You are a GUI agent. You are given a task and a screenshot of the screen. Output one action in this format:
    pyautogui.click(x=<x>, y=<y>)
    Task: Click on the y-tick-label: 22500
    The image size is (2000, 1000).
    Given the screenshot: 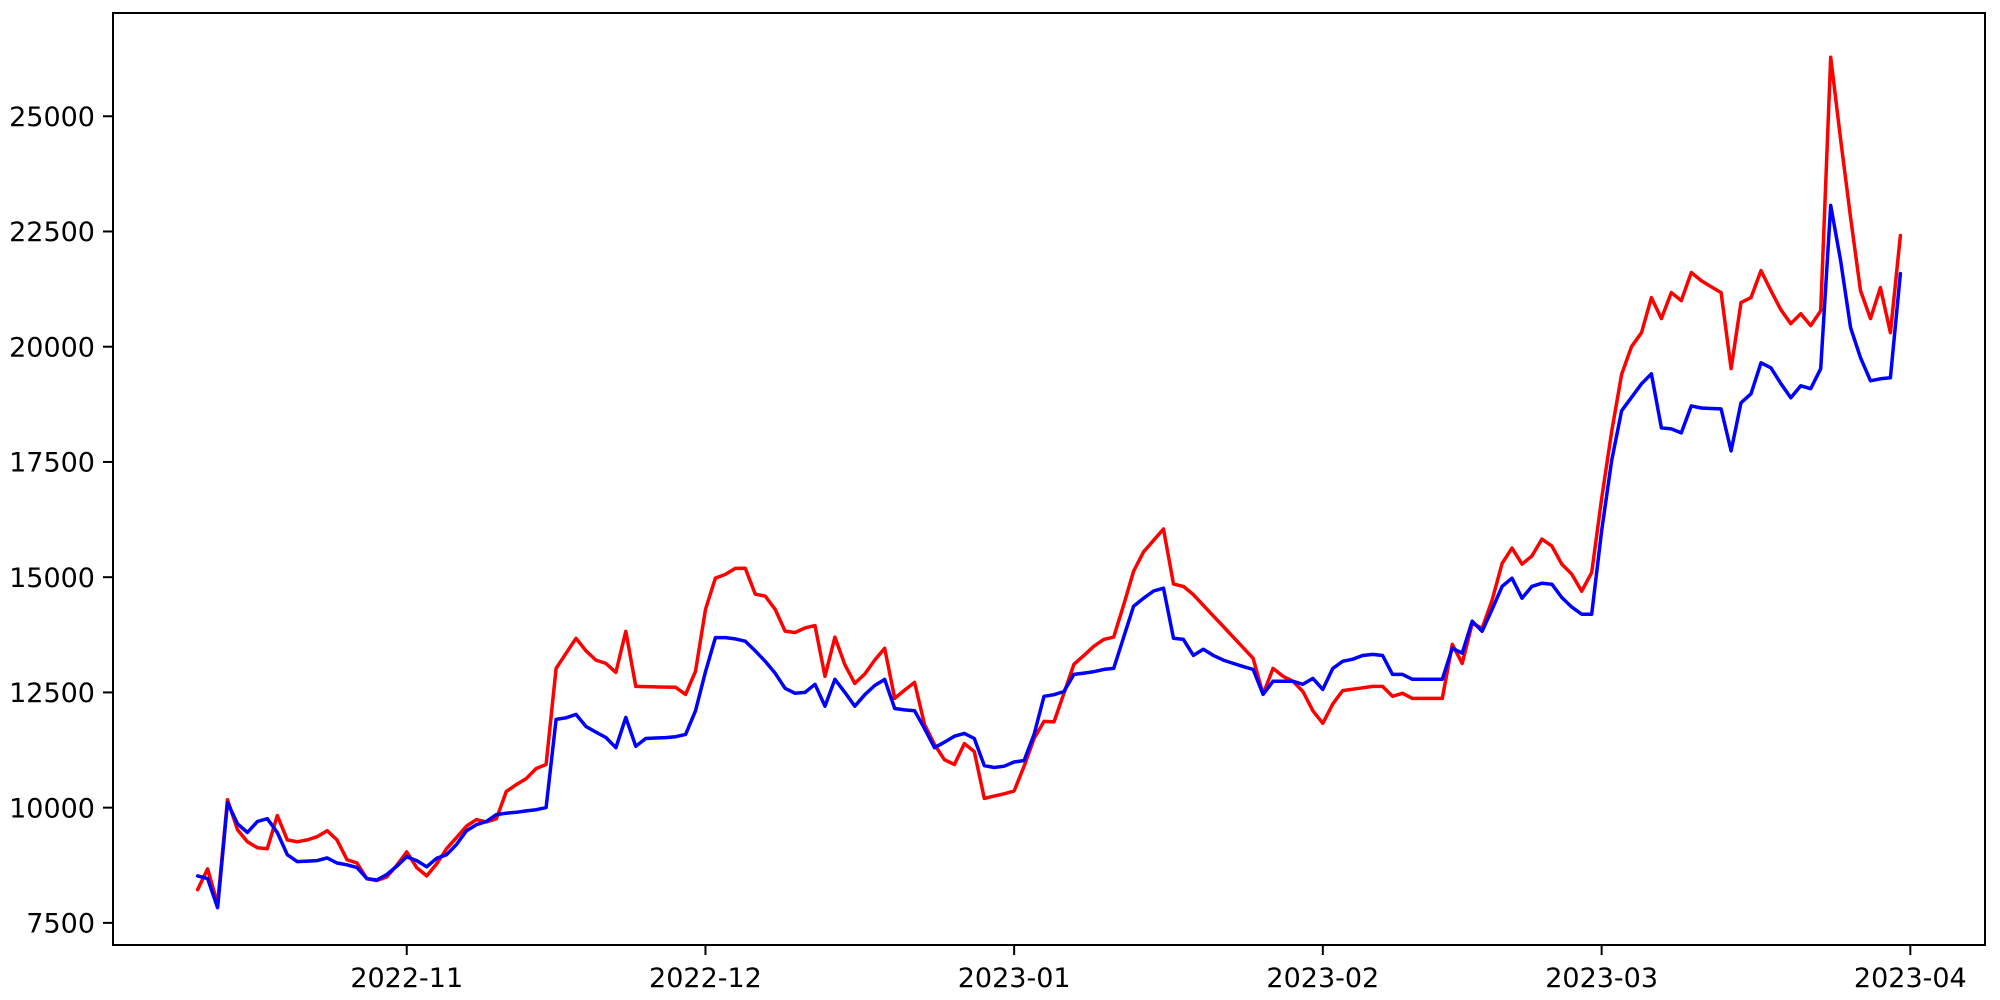 What is the action you would take?
    pyautogui.click(x=52, y=232)
    